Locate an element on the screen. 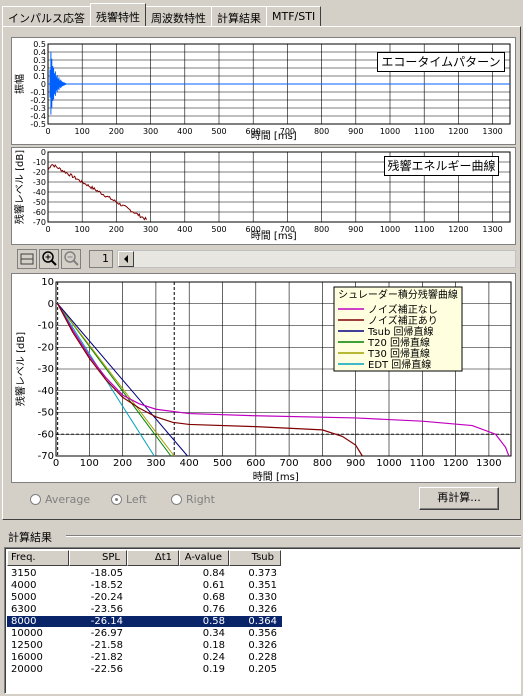  column-header-1: SPL is located at coordinates (98, 558).